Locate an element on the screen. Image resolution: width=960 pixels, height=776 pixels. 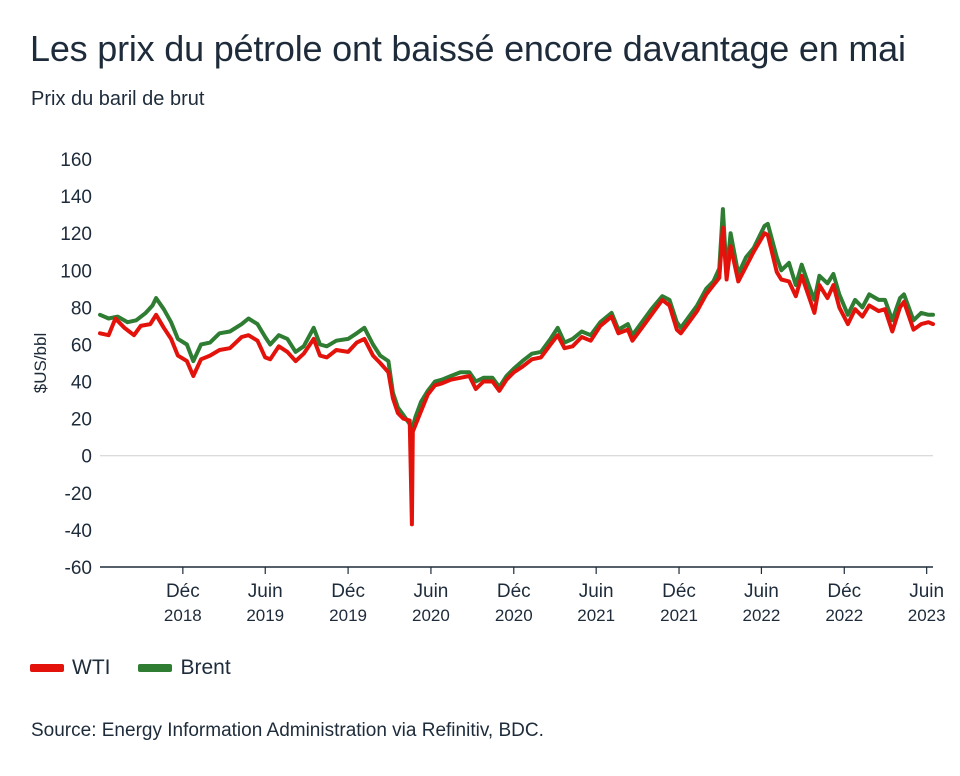
y-tick-label: 80 is located at coordinates (81, 308).